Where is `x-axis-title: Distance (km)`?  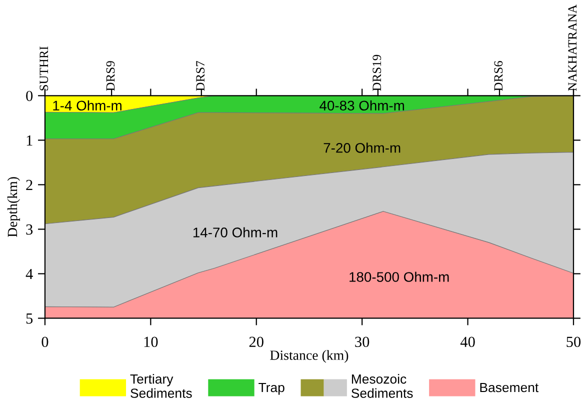 x-axis-title: Distance (km) is located at coordinates (309, 356).